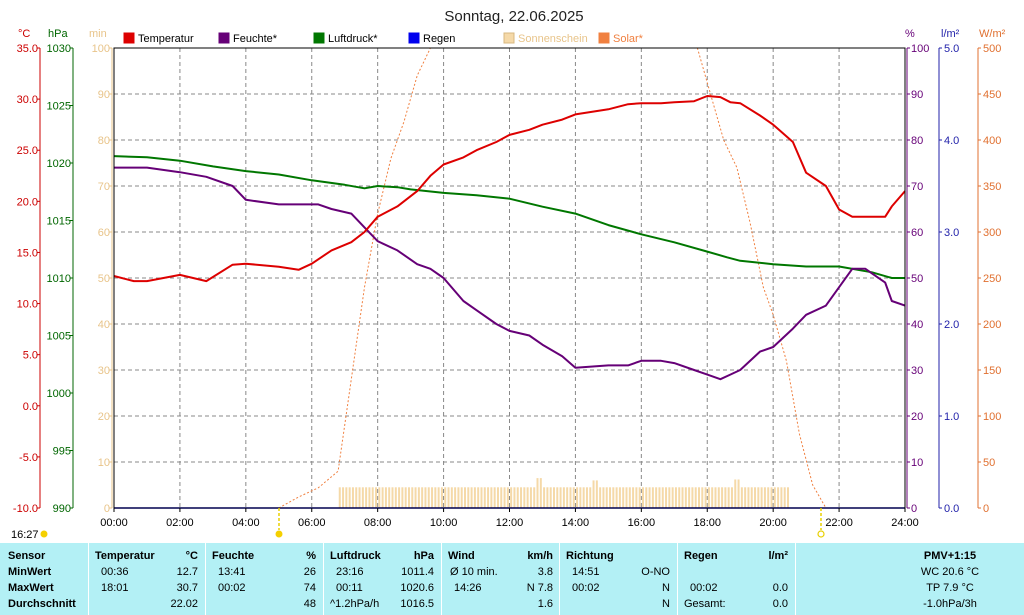 The width and height of the screenshot is (1024, 615). Describe the element at coordinates (439, 39) in the screenshot. I see `legend-label-rain: Regen` at that location.